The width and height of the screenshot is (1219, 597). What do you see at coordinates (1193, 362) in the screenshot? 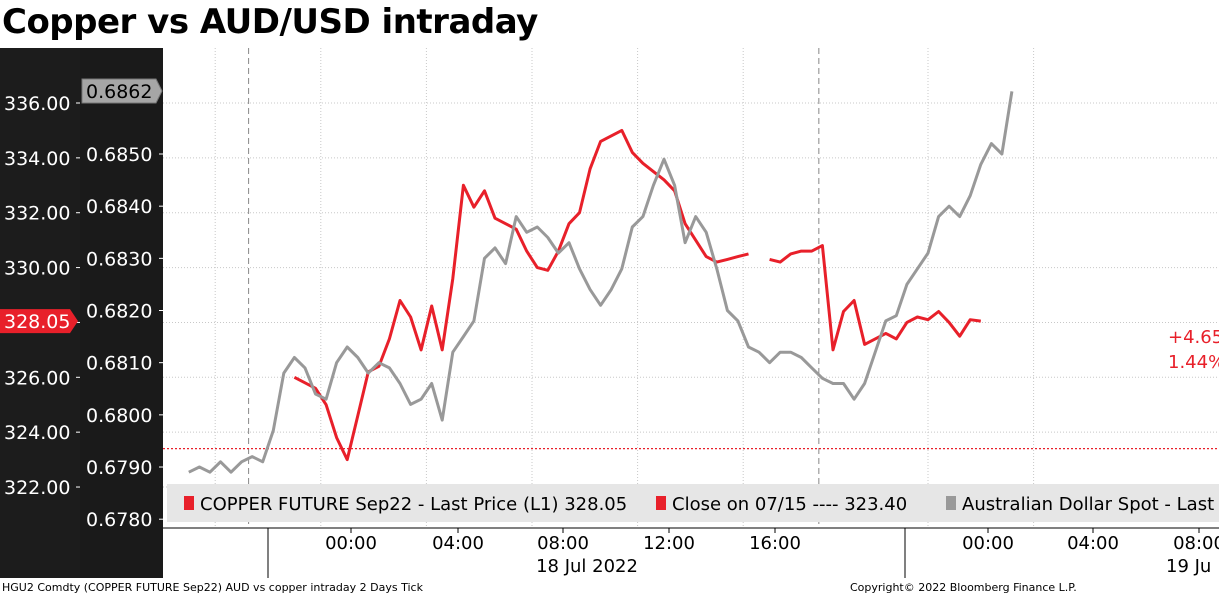
I see `change-label: 1.44%` at bounding box center [1193, 362].